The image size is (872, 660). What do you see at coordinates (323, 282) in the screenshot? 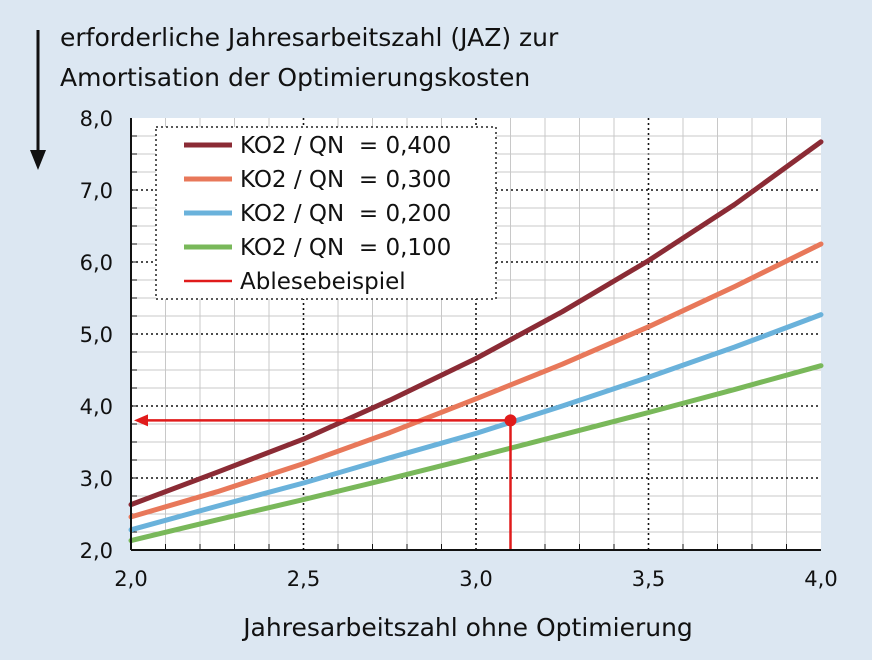
I see `legend-label: Ablesebeispiel` at bounding box center [323, 282].